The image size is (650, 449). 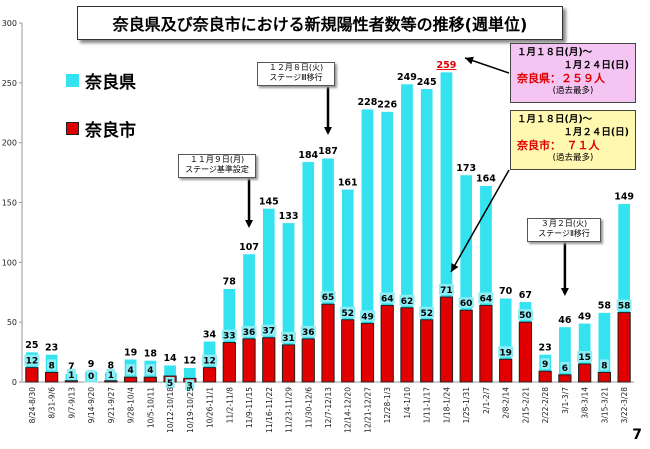 I want to click on data-label-prefecture: 184, so click(x=308, y=155).